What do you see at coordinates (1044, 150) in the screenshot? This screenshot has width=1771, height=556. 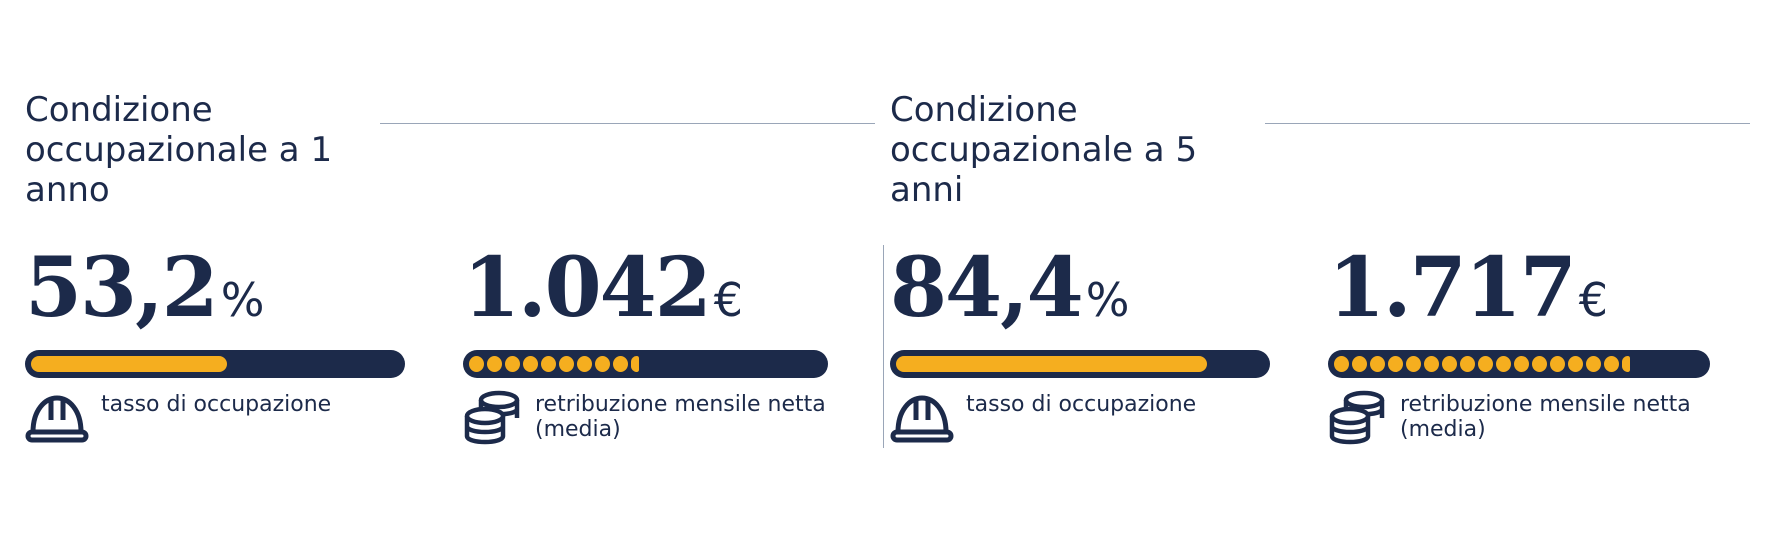 I see `section-title: Condizione occupazionale a 5 anni` at bounding box center [1044, 150].